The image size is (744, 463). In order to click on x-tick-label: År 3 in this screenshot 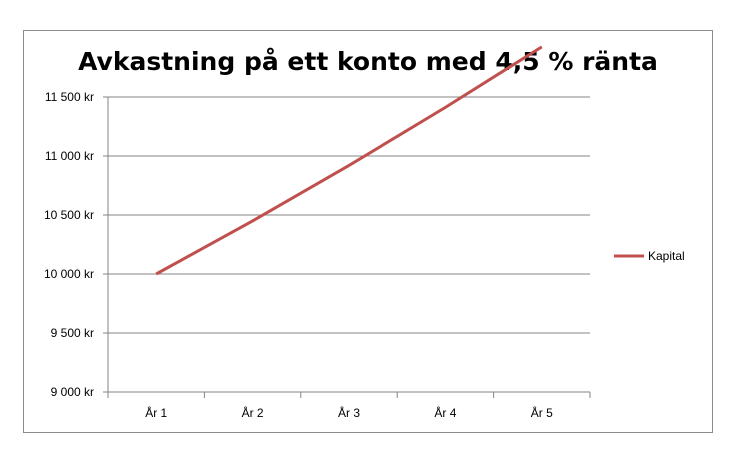, I will do `click(349, 412)`.